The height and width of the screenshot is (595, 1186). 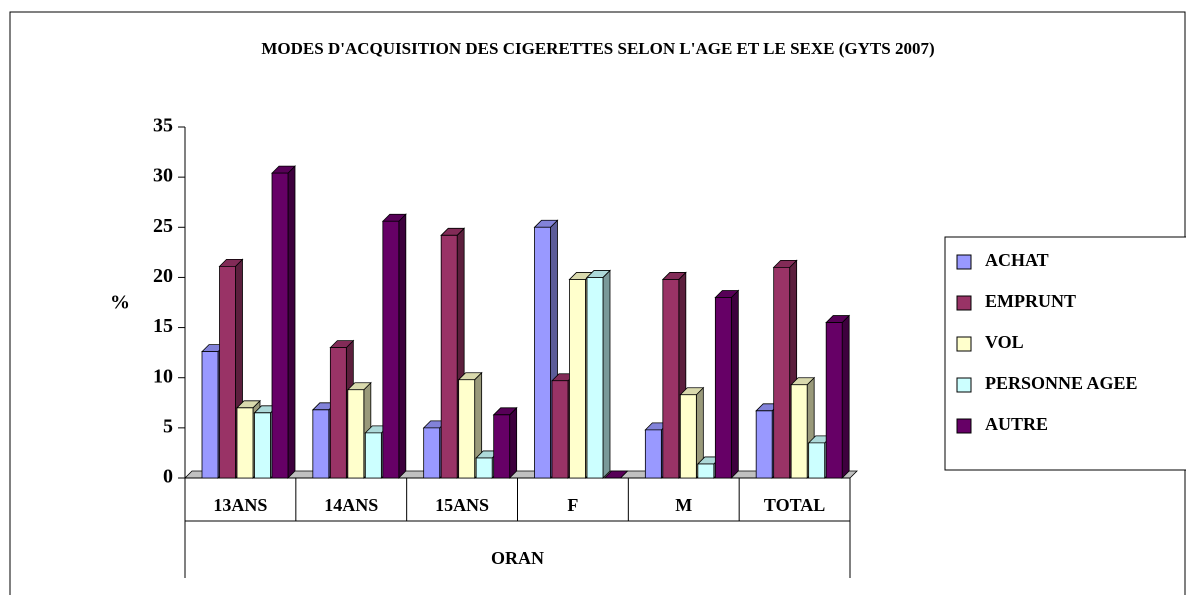 I want to click on y-tick-label: 25, so click(x=163, y=226).